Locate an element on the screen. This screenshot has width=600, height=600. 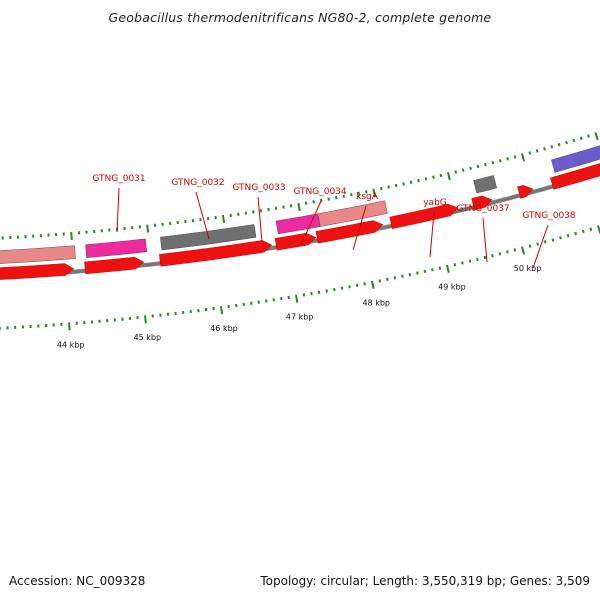
gene-label: yabG is located at coordinates (435, 203).